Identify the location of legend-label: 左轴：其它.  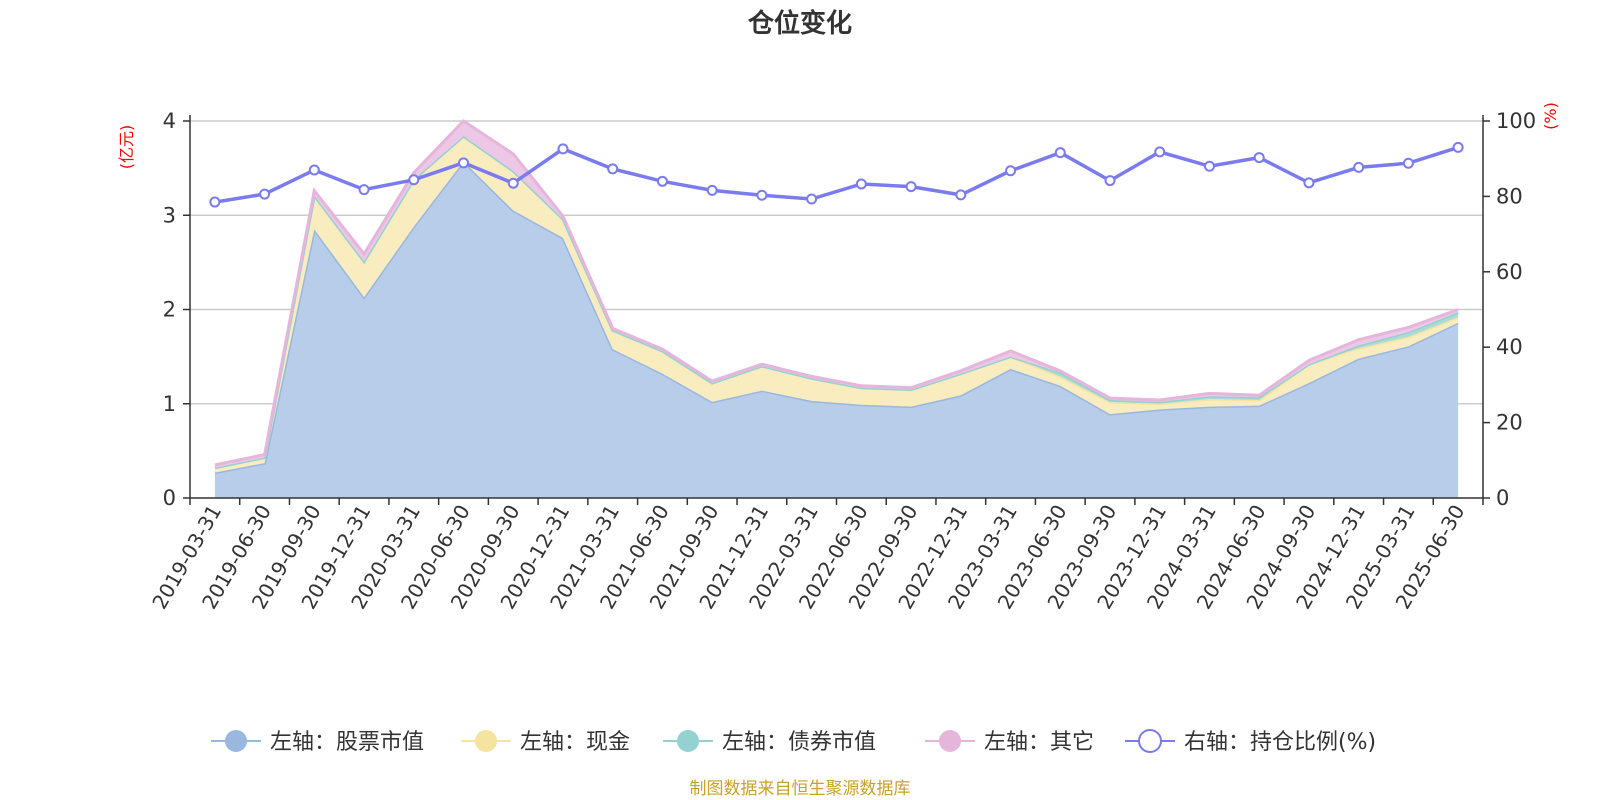
(1039, 742).